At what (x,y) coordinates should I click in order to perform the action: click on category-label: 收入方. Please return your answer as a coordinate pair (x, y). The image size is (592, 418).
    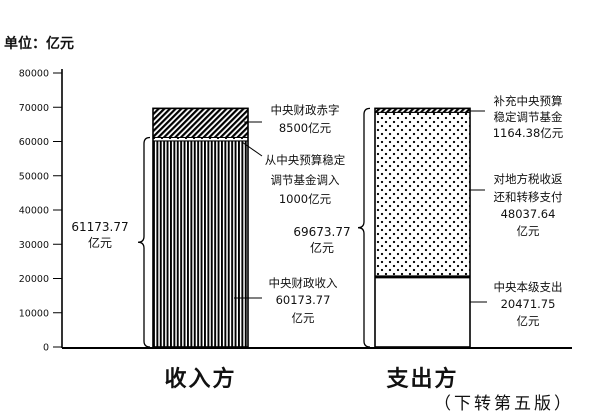
    Looking at the image, I should click on (200, 379).